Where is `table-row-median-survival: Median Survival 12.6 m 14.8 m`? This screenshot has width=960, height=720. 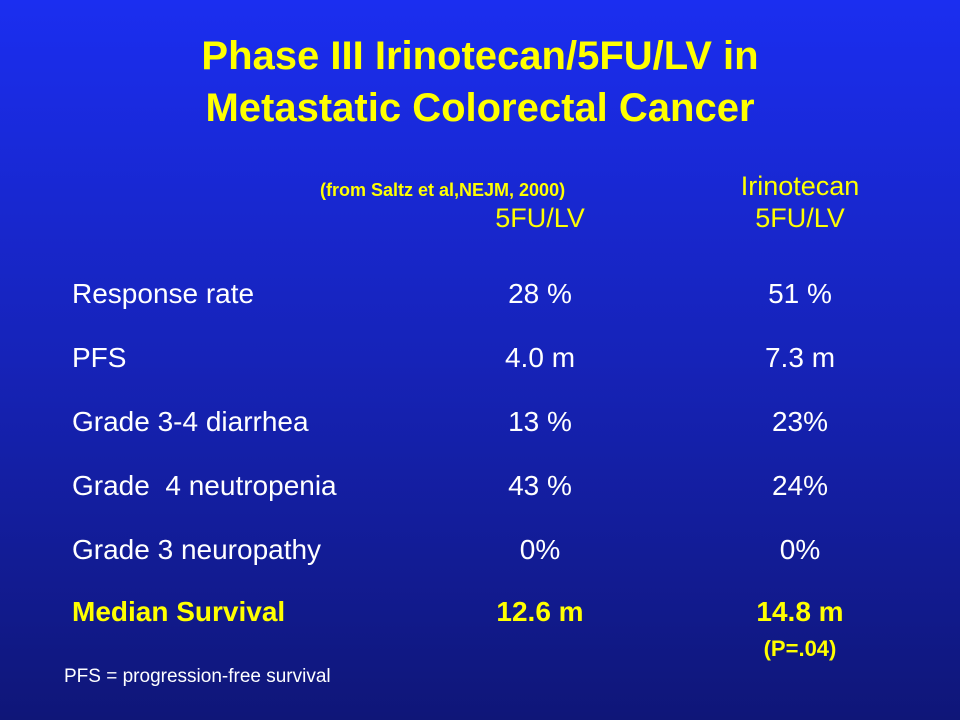 table-row-median-survival: Median Survival 12.6 m 14.8 m is located at coordinates (480, 616).